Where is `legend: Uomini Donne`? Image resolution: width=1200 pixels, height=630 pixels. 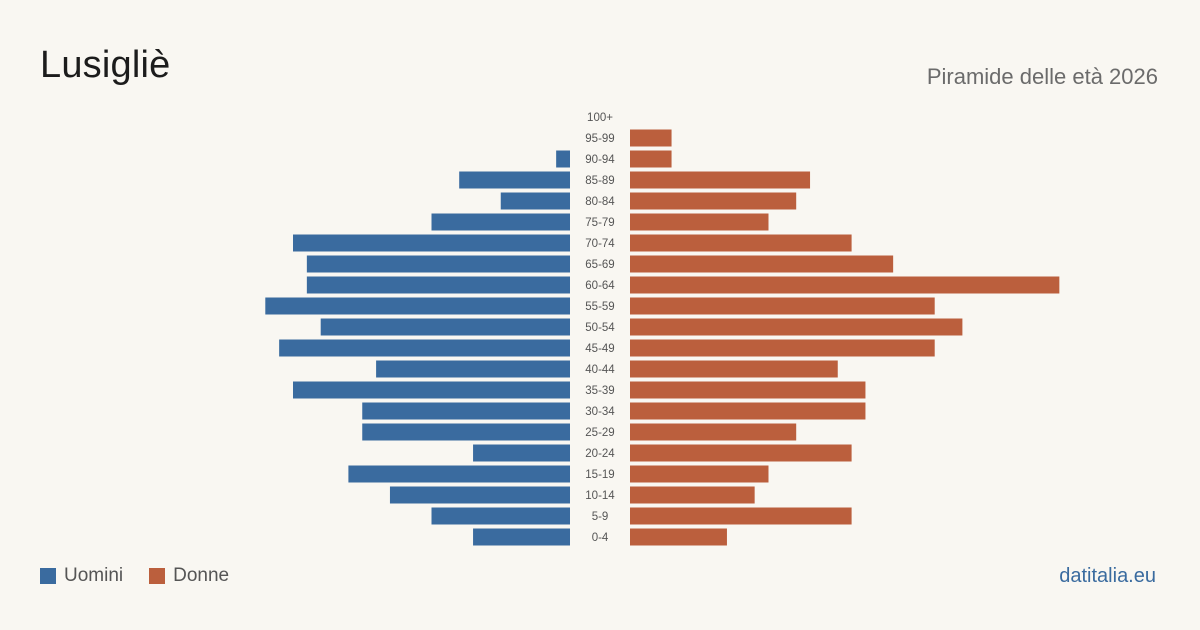 legend: Uomini Donne is located at coordinates (147, 576).